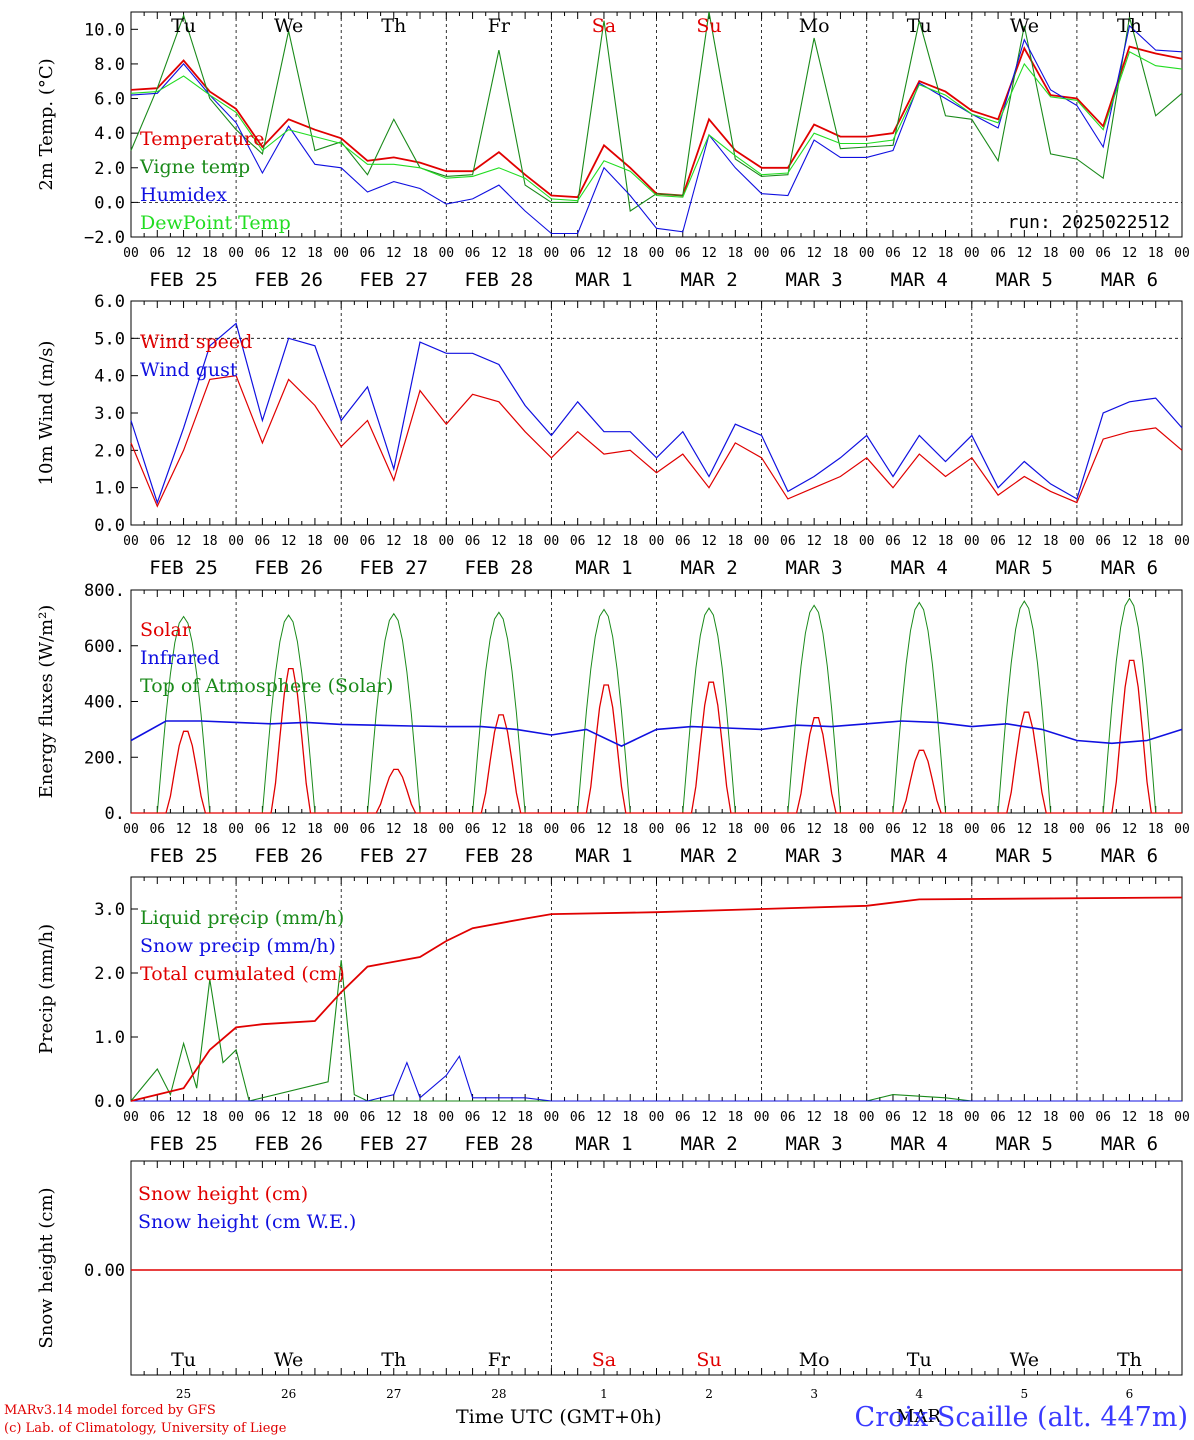 The height and width of the screenshot is (1440, 1194). I want to click on weekday-label: Th, so click(393, 26).